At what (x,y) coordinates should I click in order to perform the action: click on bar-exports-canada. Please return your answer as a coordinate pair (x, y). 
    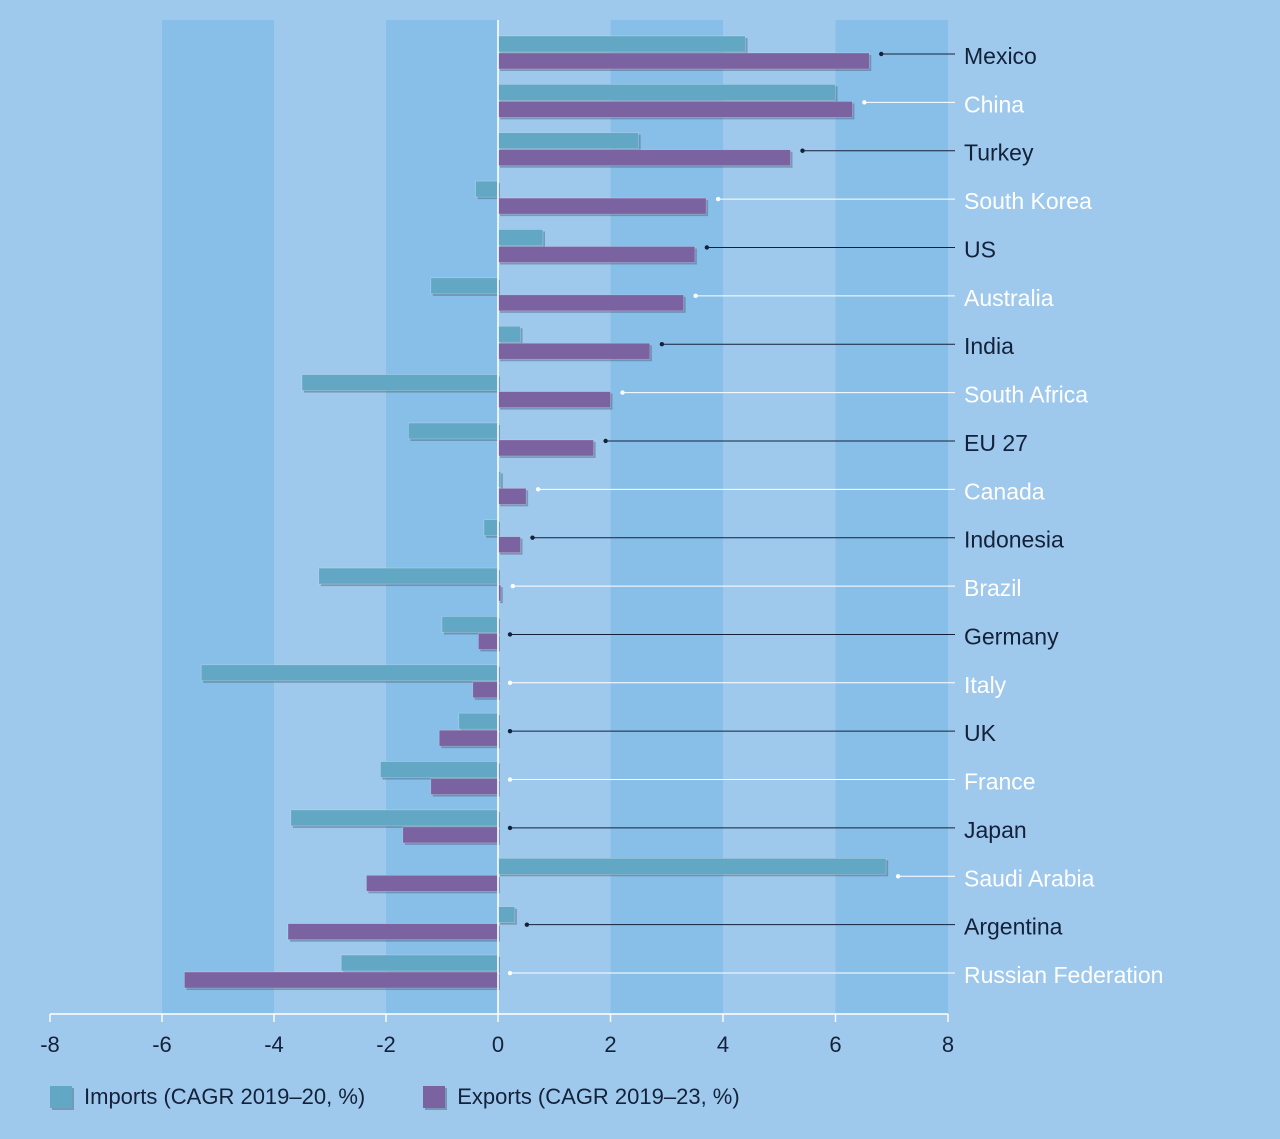
    Looking at the image, I should click on (512, 496).